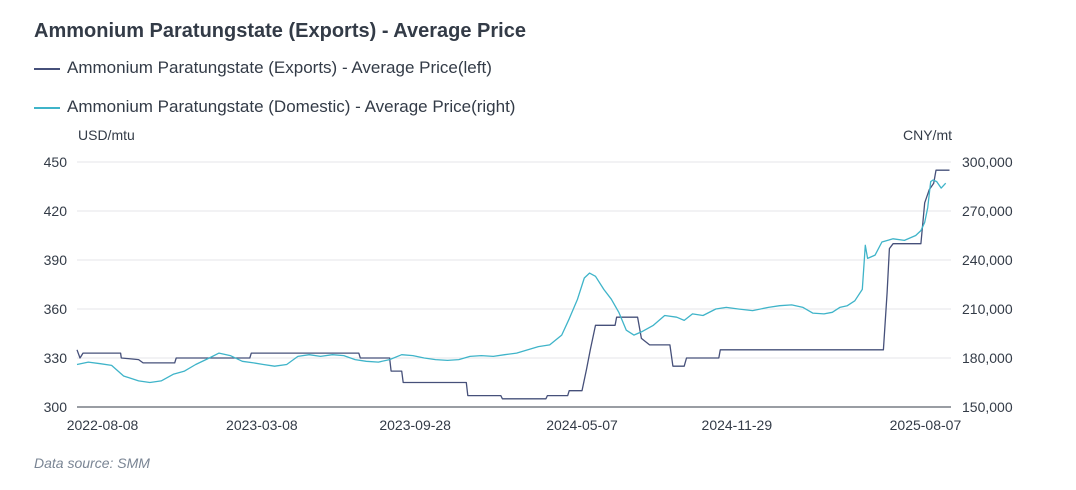 The height and width of the screenshot is (490, 1076). What do you see at coordinates (987, 162) in the screenshot?
I see `right-axis-tick-label: 300,000` at bounding box center [987, 162].